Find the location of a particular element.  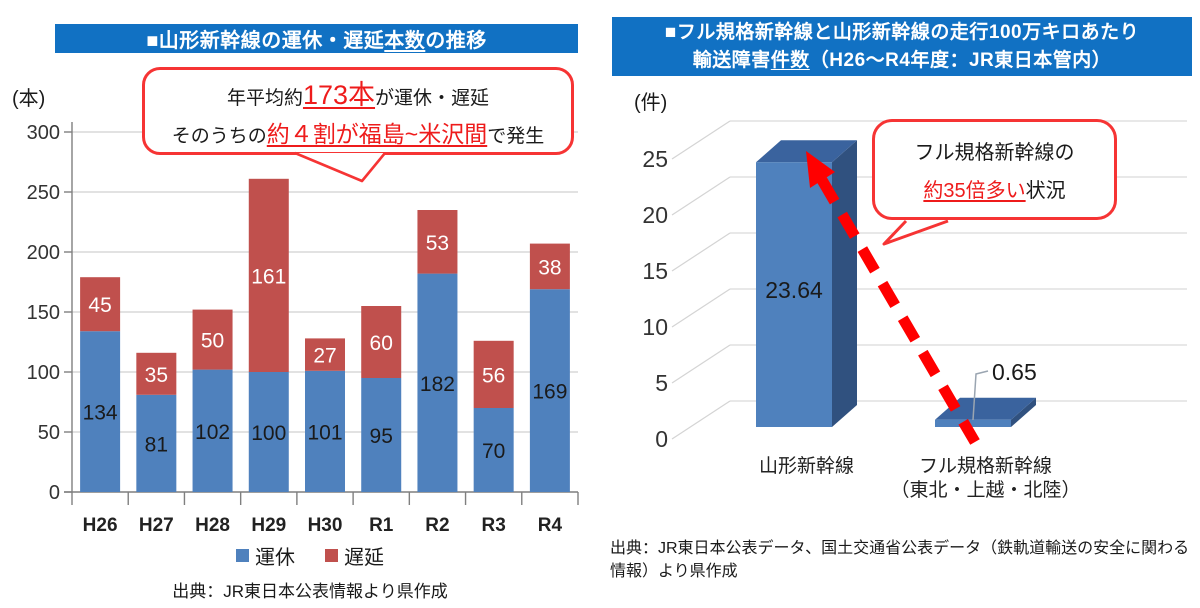

stack-bar-r2-cancel is located at coordinates (437, 382).